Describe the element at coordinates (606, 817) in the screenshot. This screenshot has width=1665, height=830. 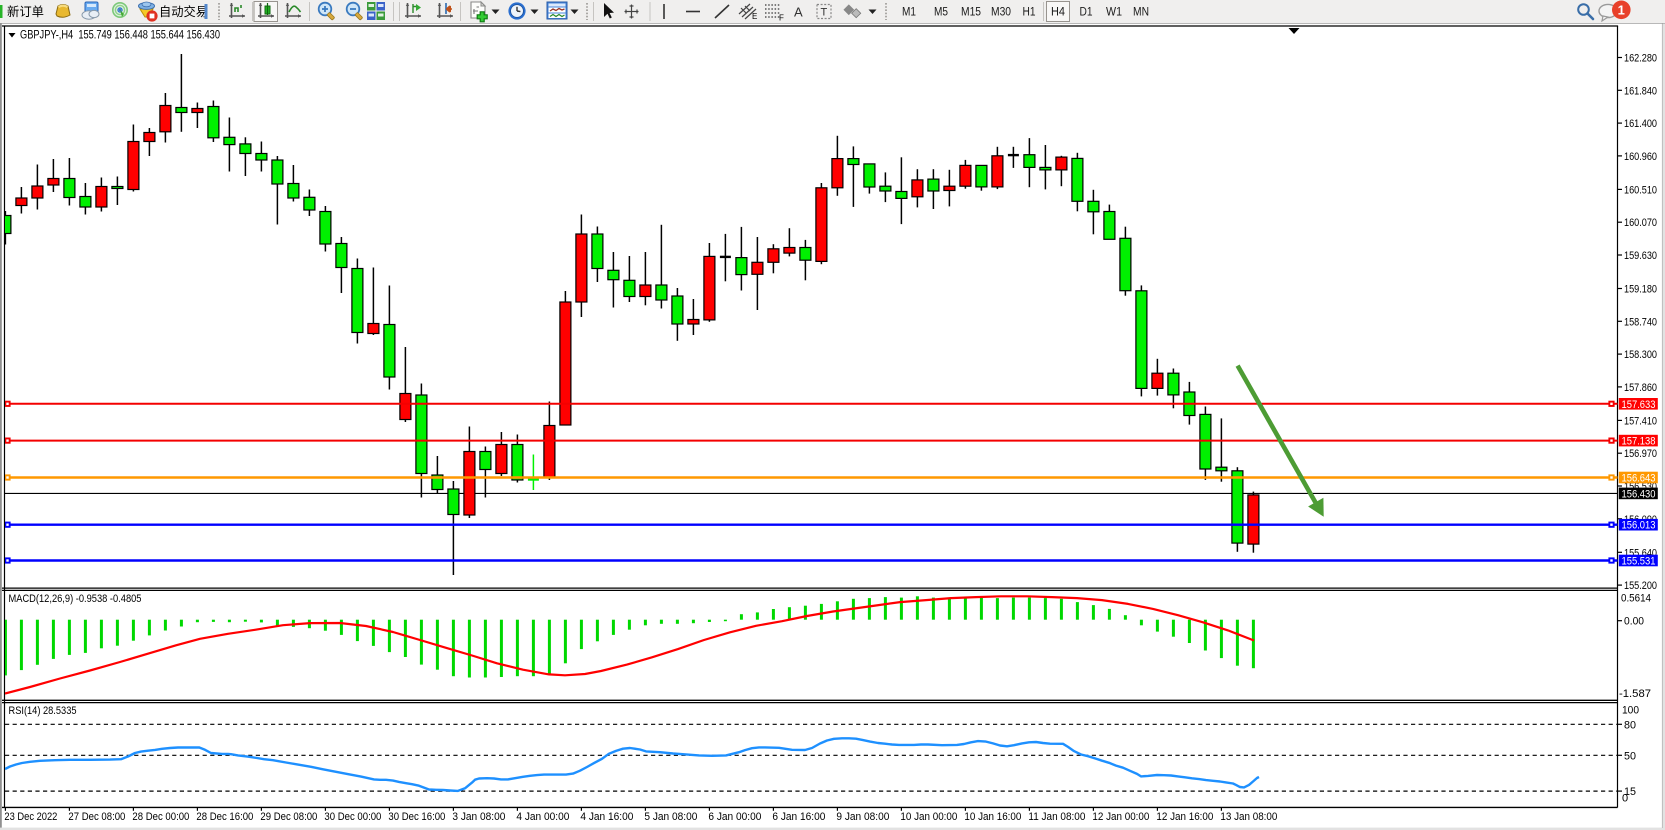
I see `svg-text: 4 Jan 16:00` at that location.